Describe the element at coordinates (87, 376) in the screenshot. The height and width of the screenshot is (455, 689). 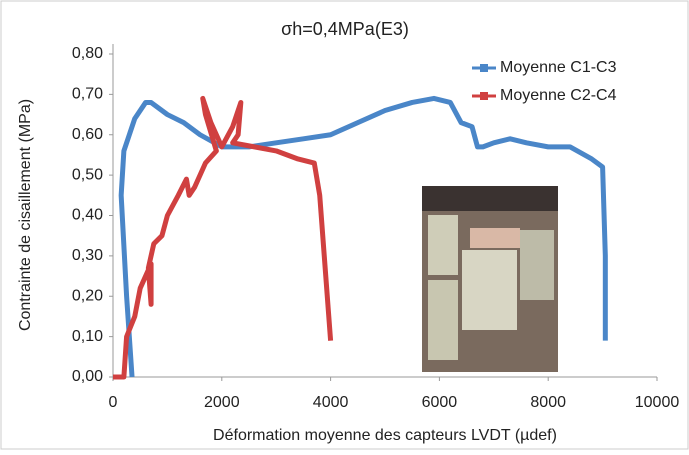
I see `y-tick-label: 0,00` at that location.